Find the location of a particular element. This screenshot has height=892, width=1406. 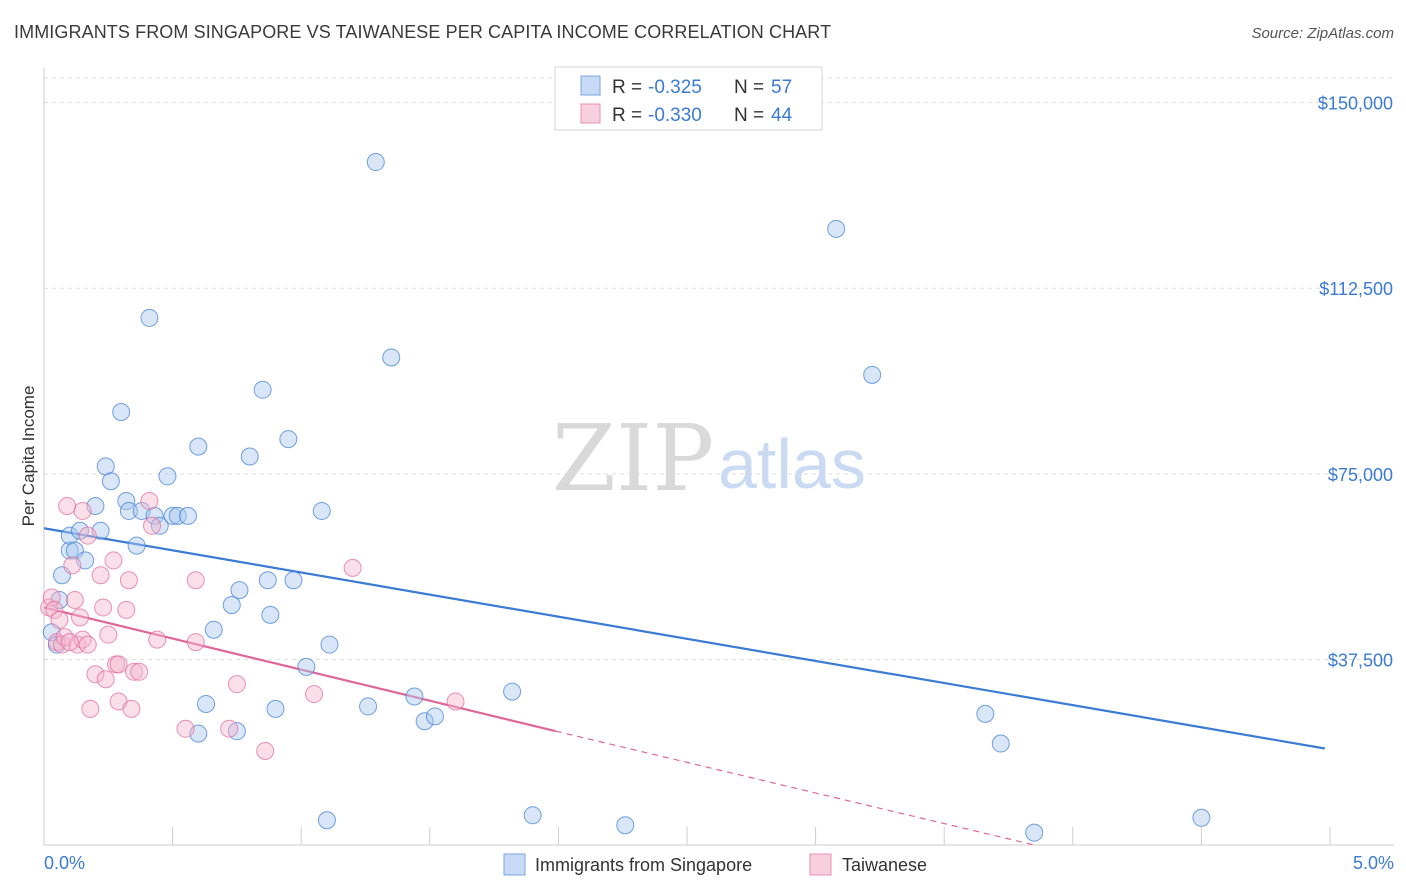

y-tick-labels: $37,500 $75,000 $112,500 $150,000 is located at coordinates (1355, 382).